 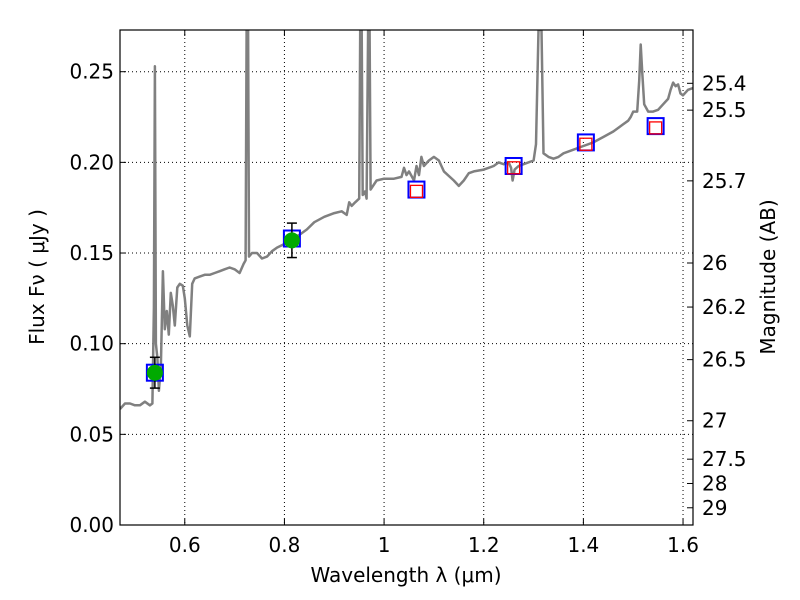 What do you see at coordinates (285, 545) in the screenshot?
I see `x-tick-label: 0.8` at bounding box center [285, 545].